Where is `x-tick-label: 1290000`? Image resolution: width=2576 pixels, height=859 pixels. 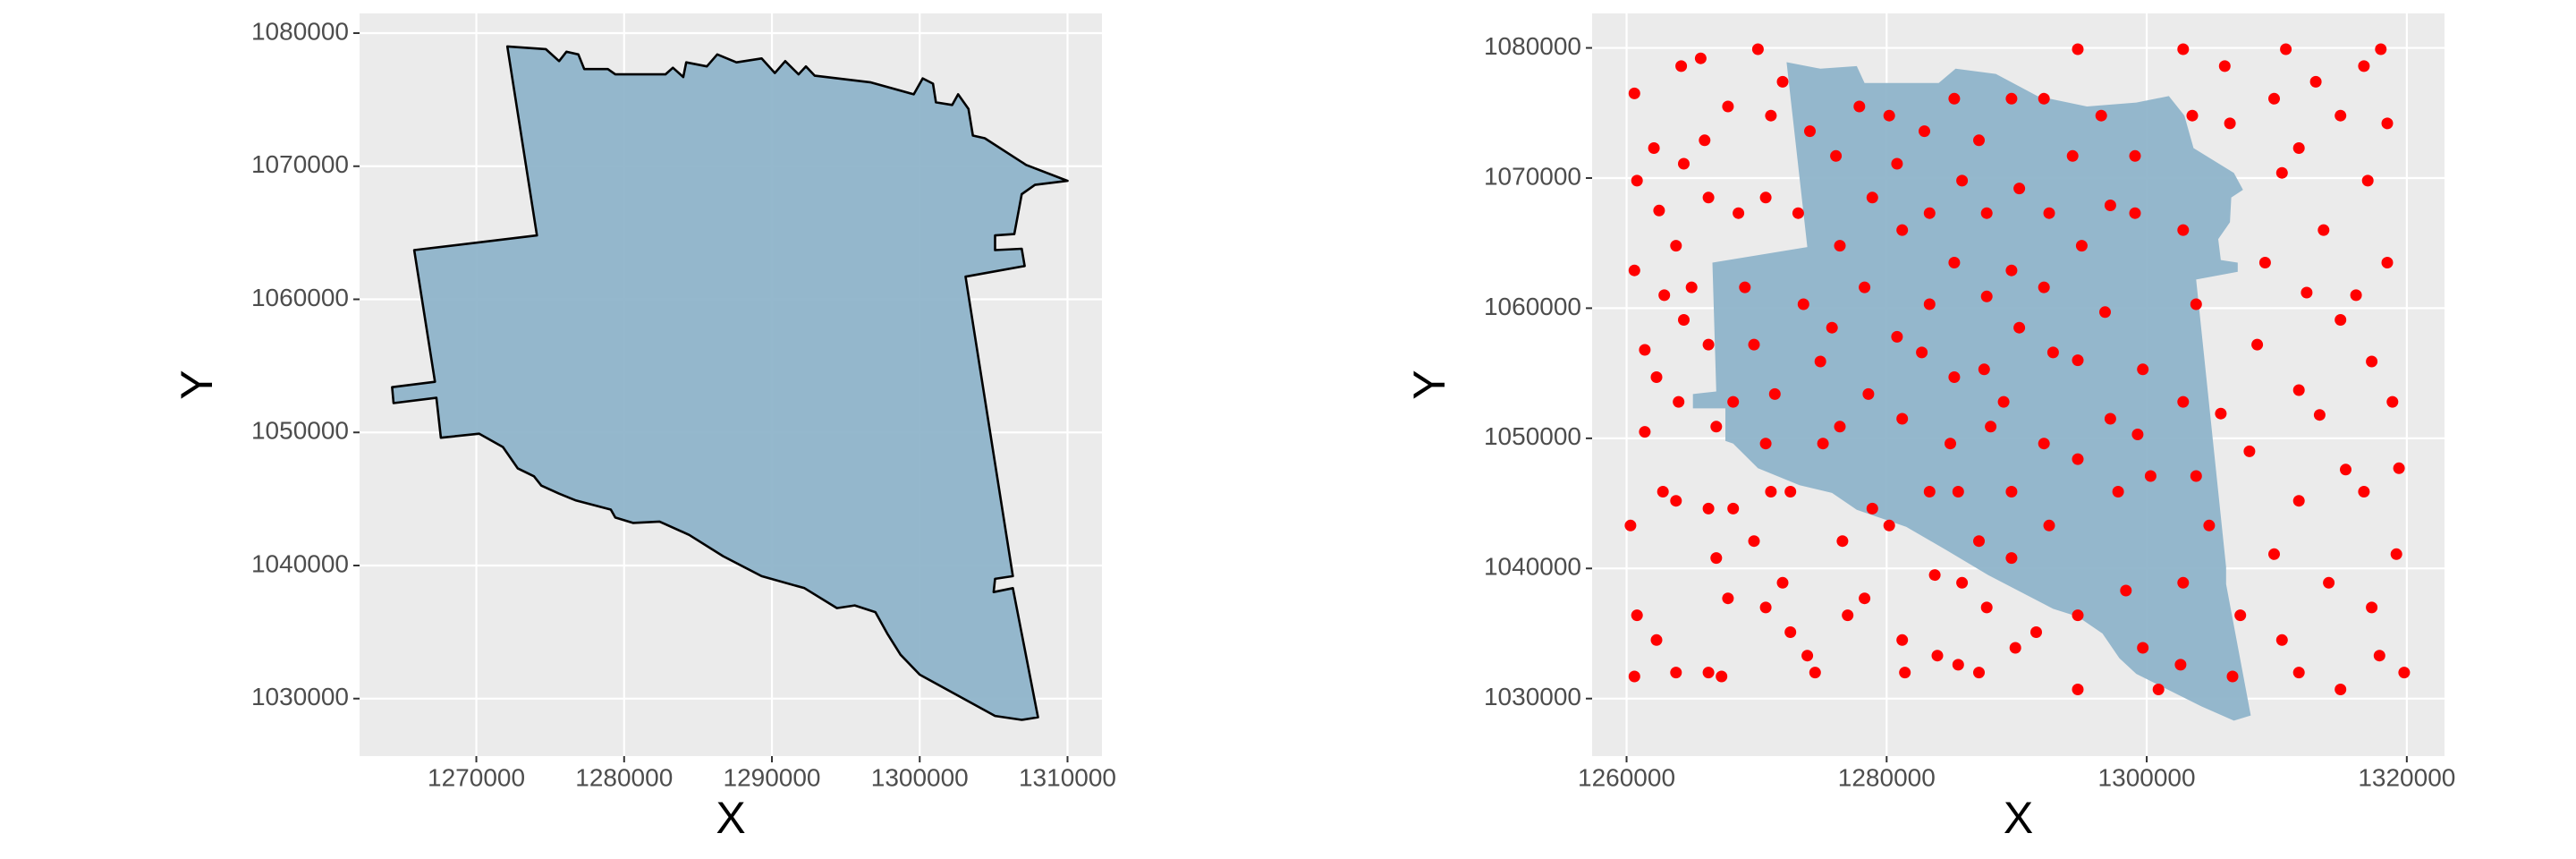 x-tick-label: 1290000 is located at coordinates (772, 777).